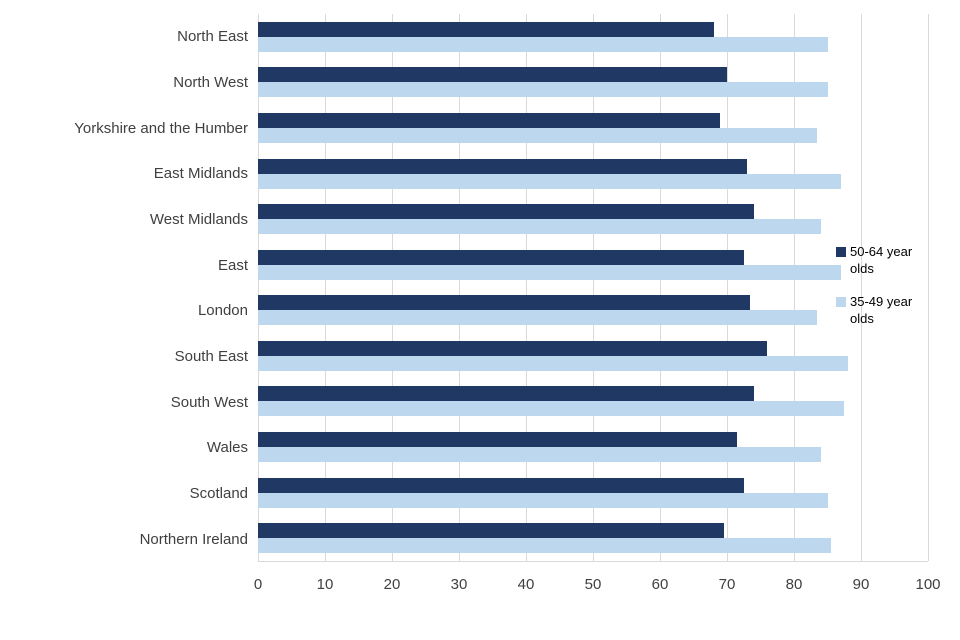 This screenshot has width=960, height=640. Describe the element at coordinates (161, 128) in the screenshot. I see `category-label: Yorkshire and the Humber` at that location.